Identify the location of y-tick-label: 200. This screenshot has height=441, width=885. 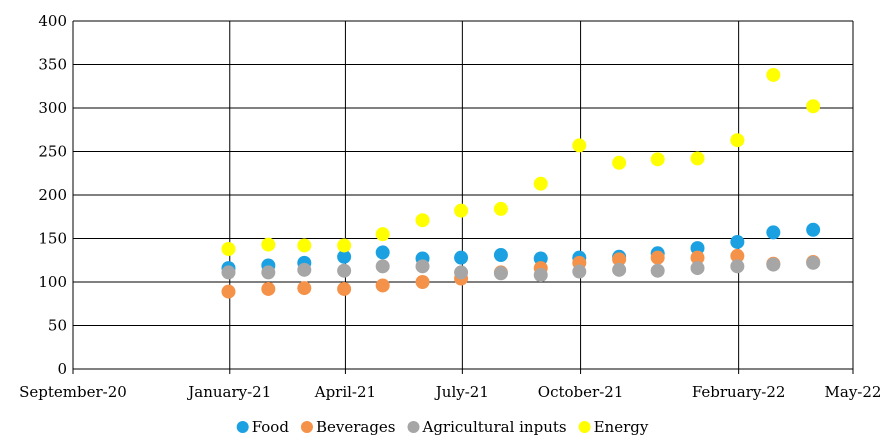
(52, 195).